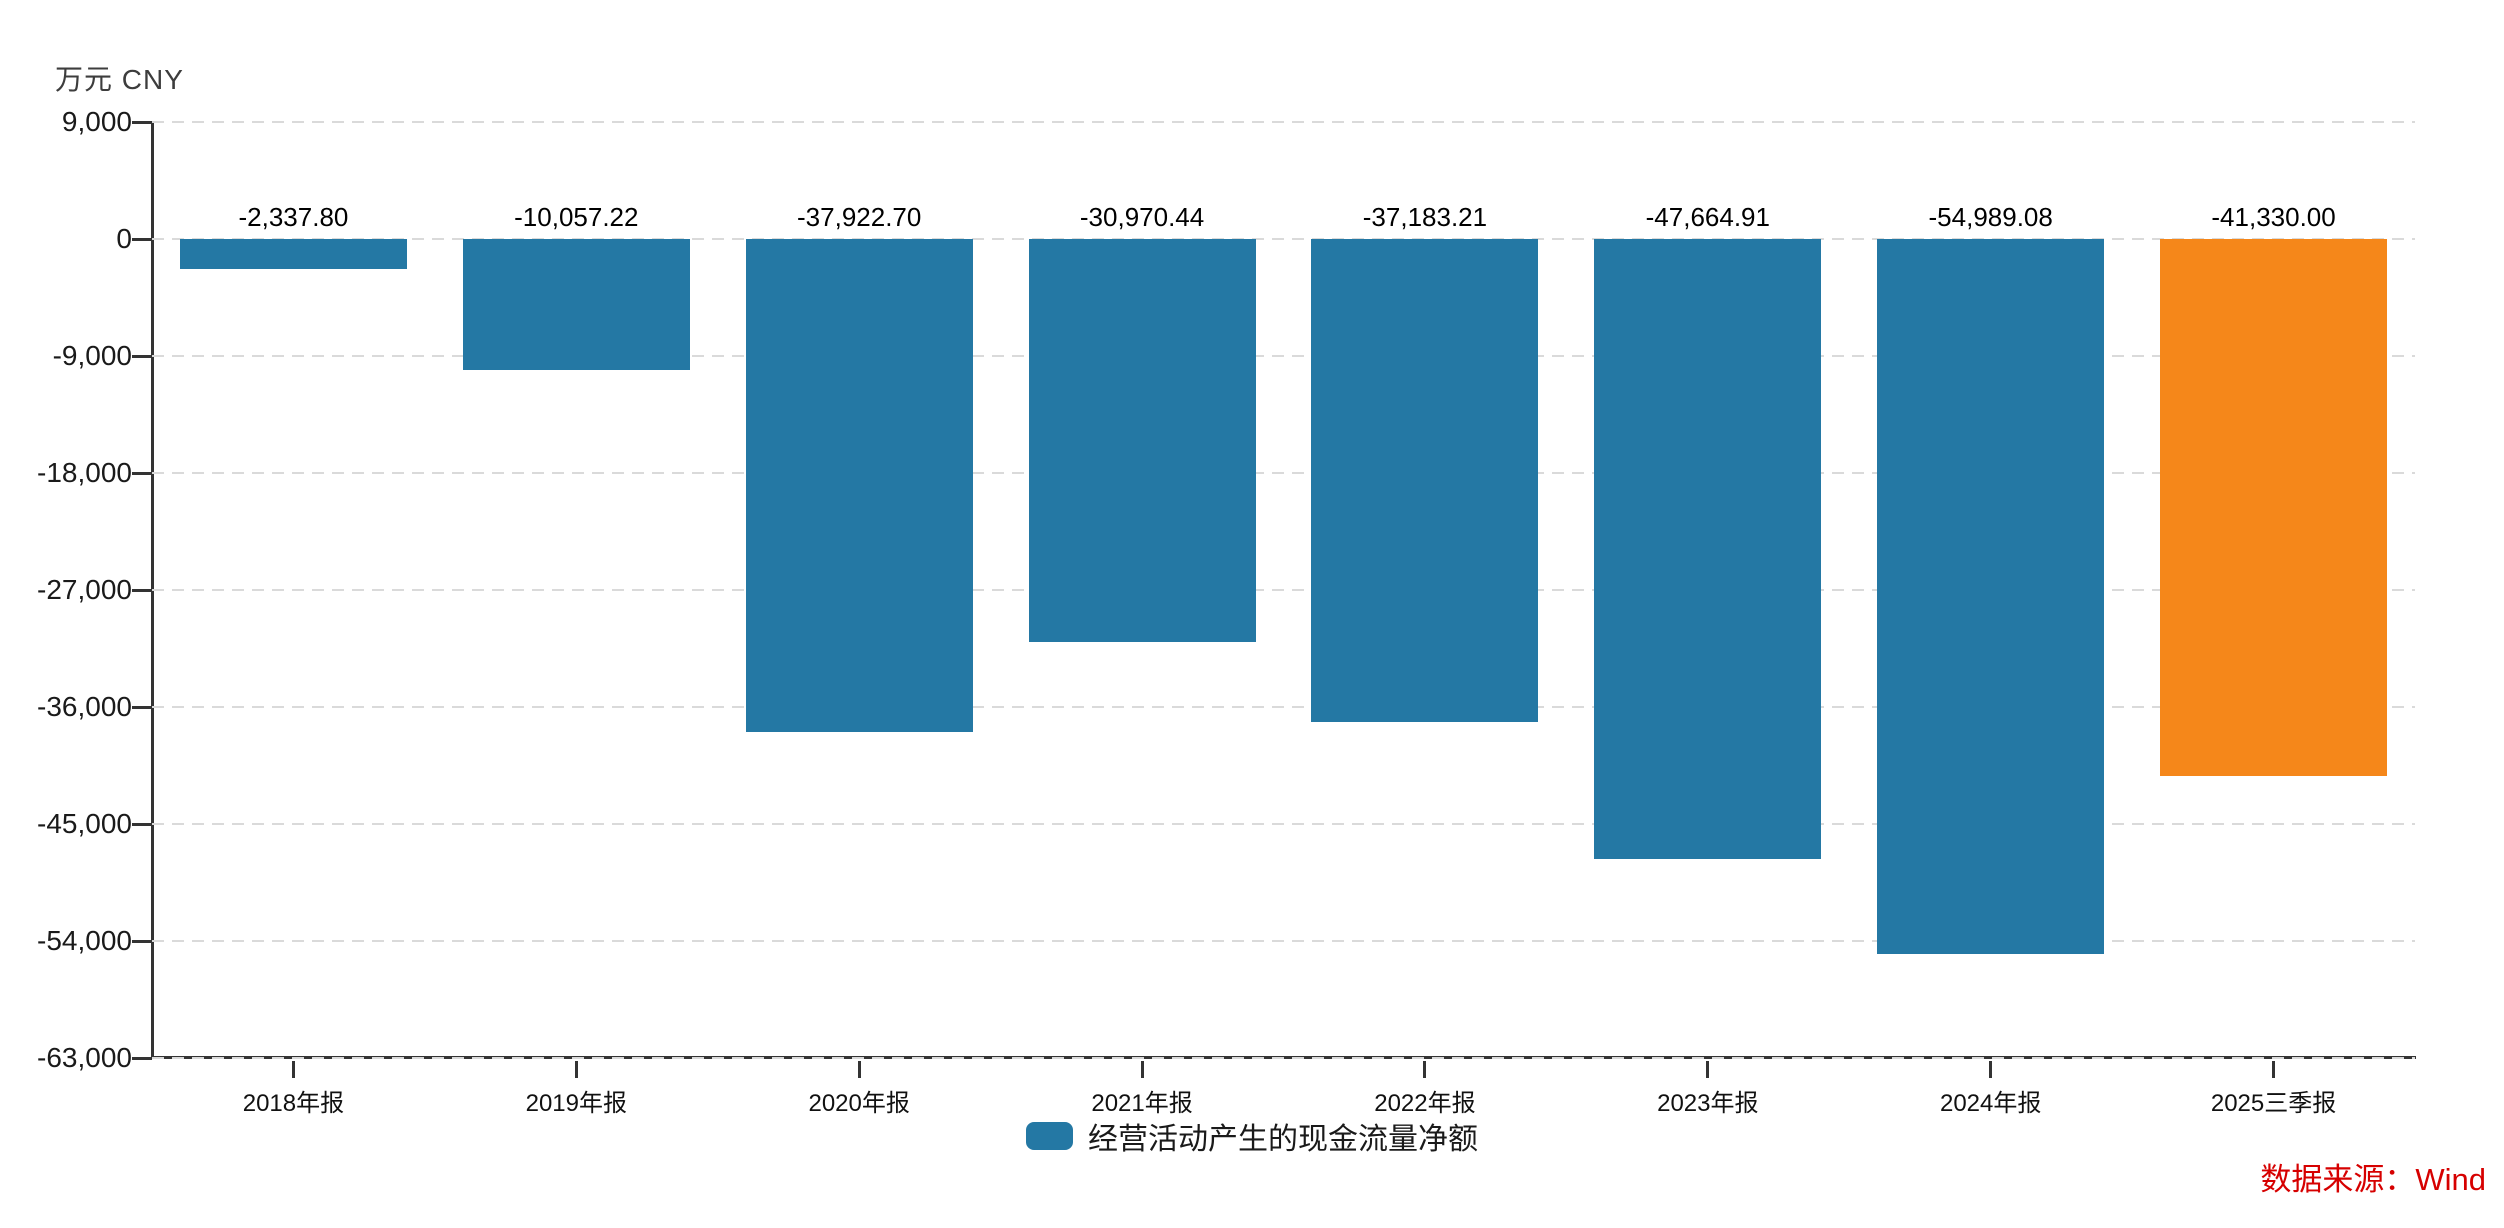 This screenshot has height=1228, width=2504. What do you see at coordinates (2273, 217) in the screenshot?
I see `bar-value-label: -41,330.00` at bounding box center [2273, 217].